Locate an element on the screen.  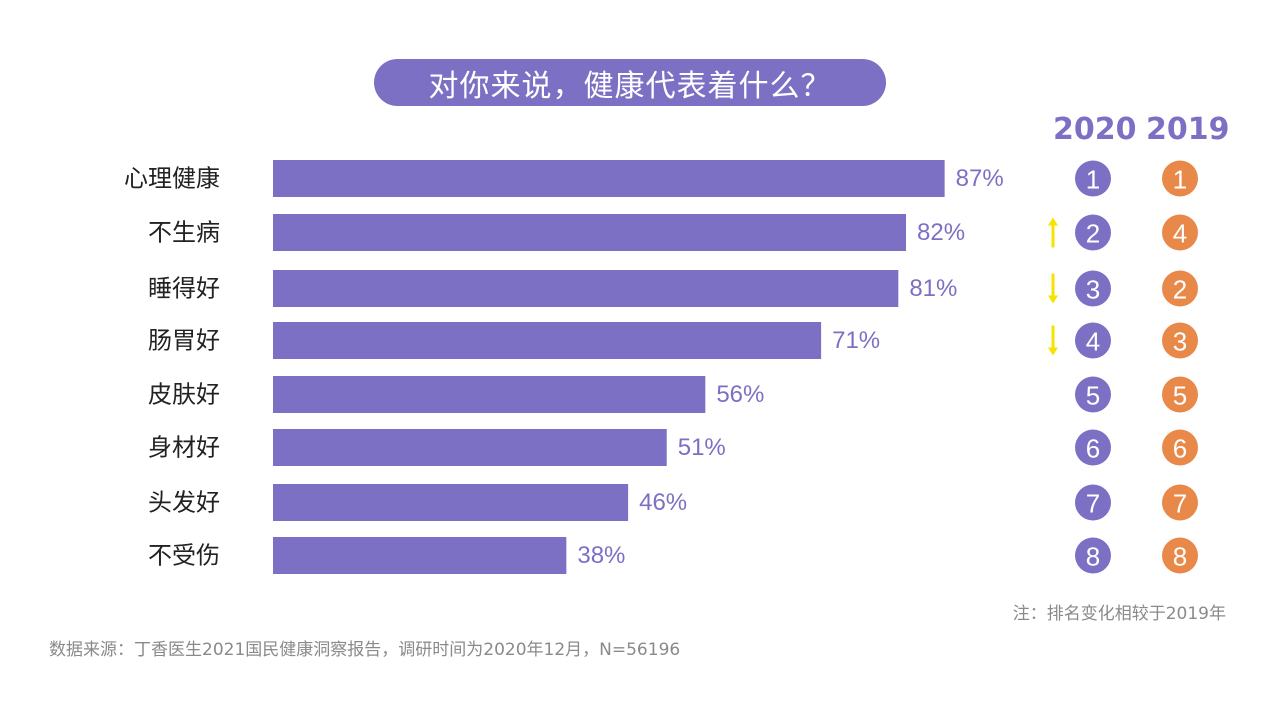
value-label: 38% is located at coordinates (601, 555).